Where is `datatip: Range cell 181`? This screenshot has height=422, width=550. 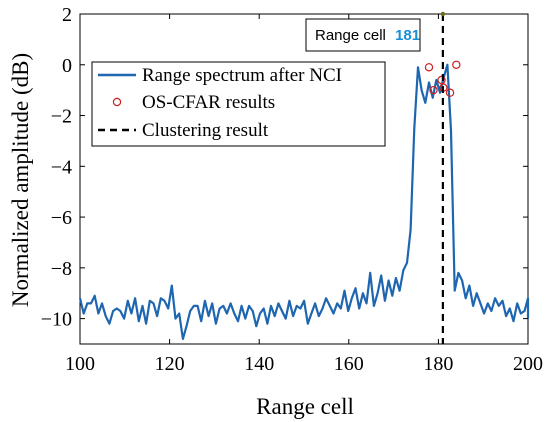 datatip: Range cell 181 is located at coordinates (363, 35).